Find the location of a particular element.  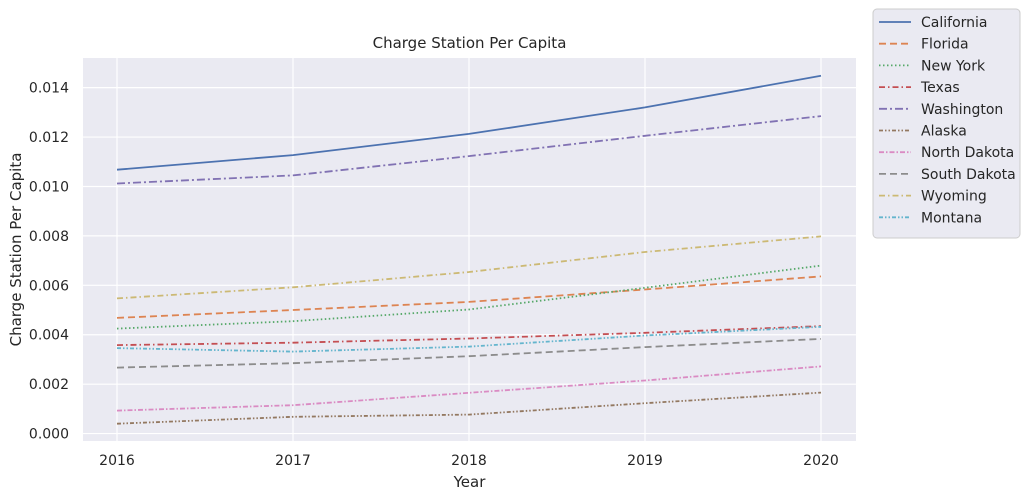

series-line-south-dakota is located at coordinates (469, 353).